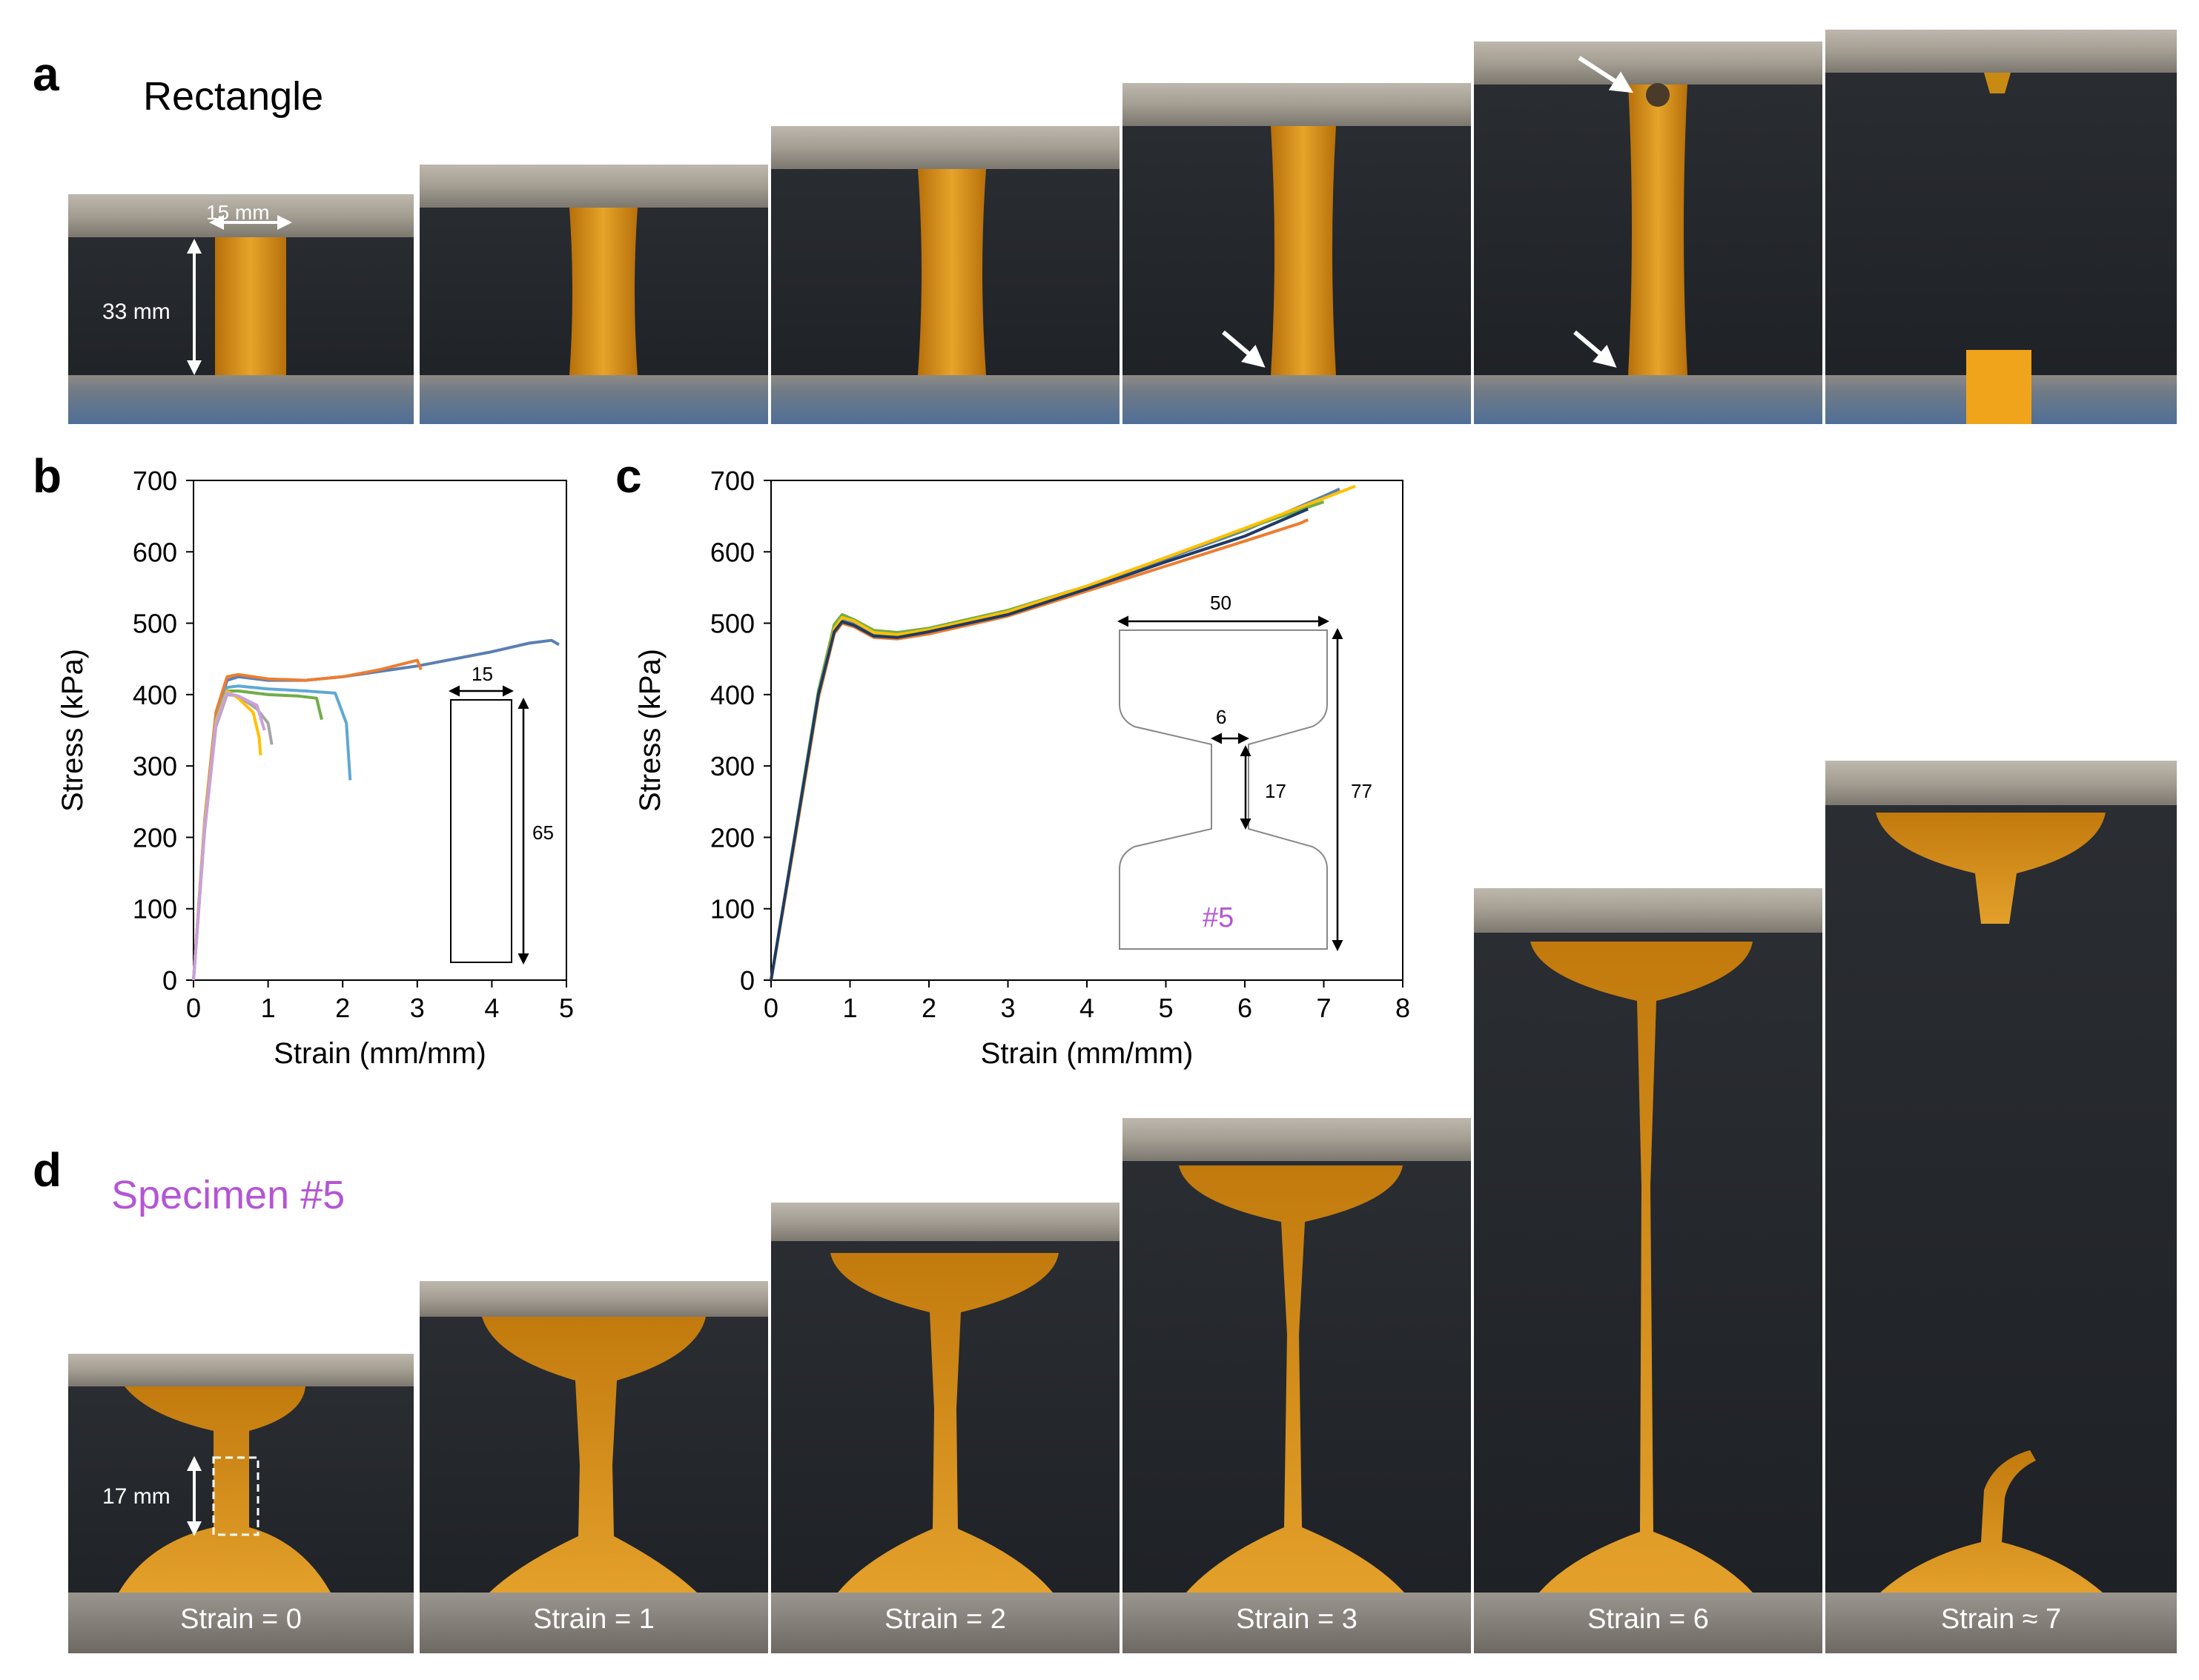 This screenshot has width=2199, height=1680. What do you see at coordinates (155, 909) in the screenshot?
I see `chart-b-y-tick-label: 100` at bounding box center [155, 909].